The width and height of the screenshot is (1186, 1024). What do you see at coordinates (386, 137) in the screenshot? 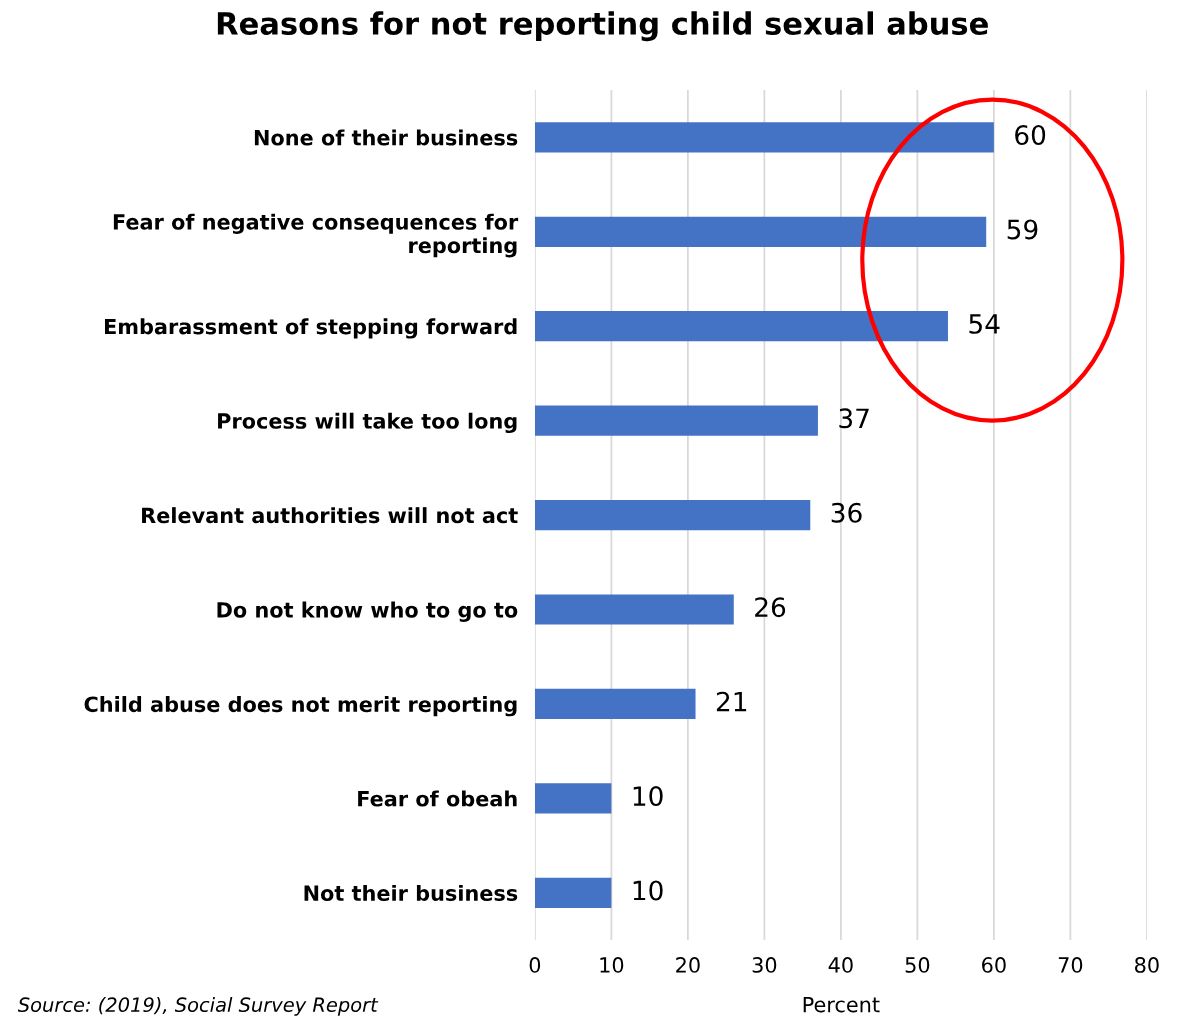
I see `y-tick-label: None of their business` at bounding box center [386, 137].